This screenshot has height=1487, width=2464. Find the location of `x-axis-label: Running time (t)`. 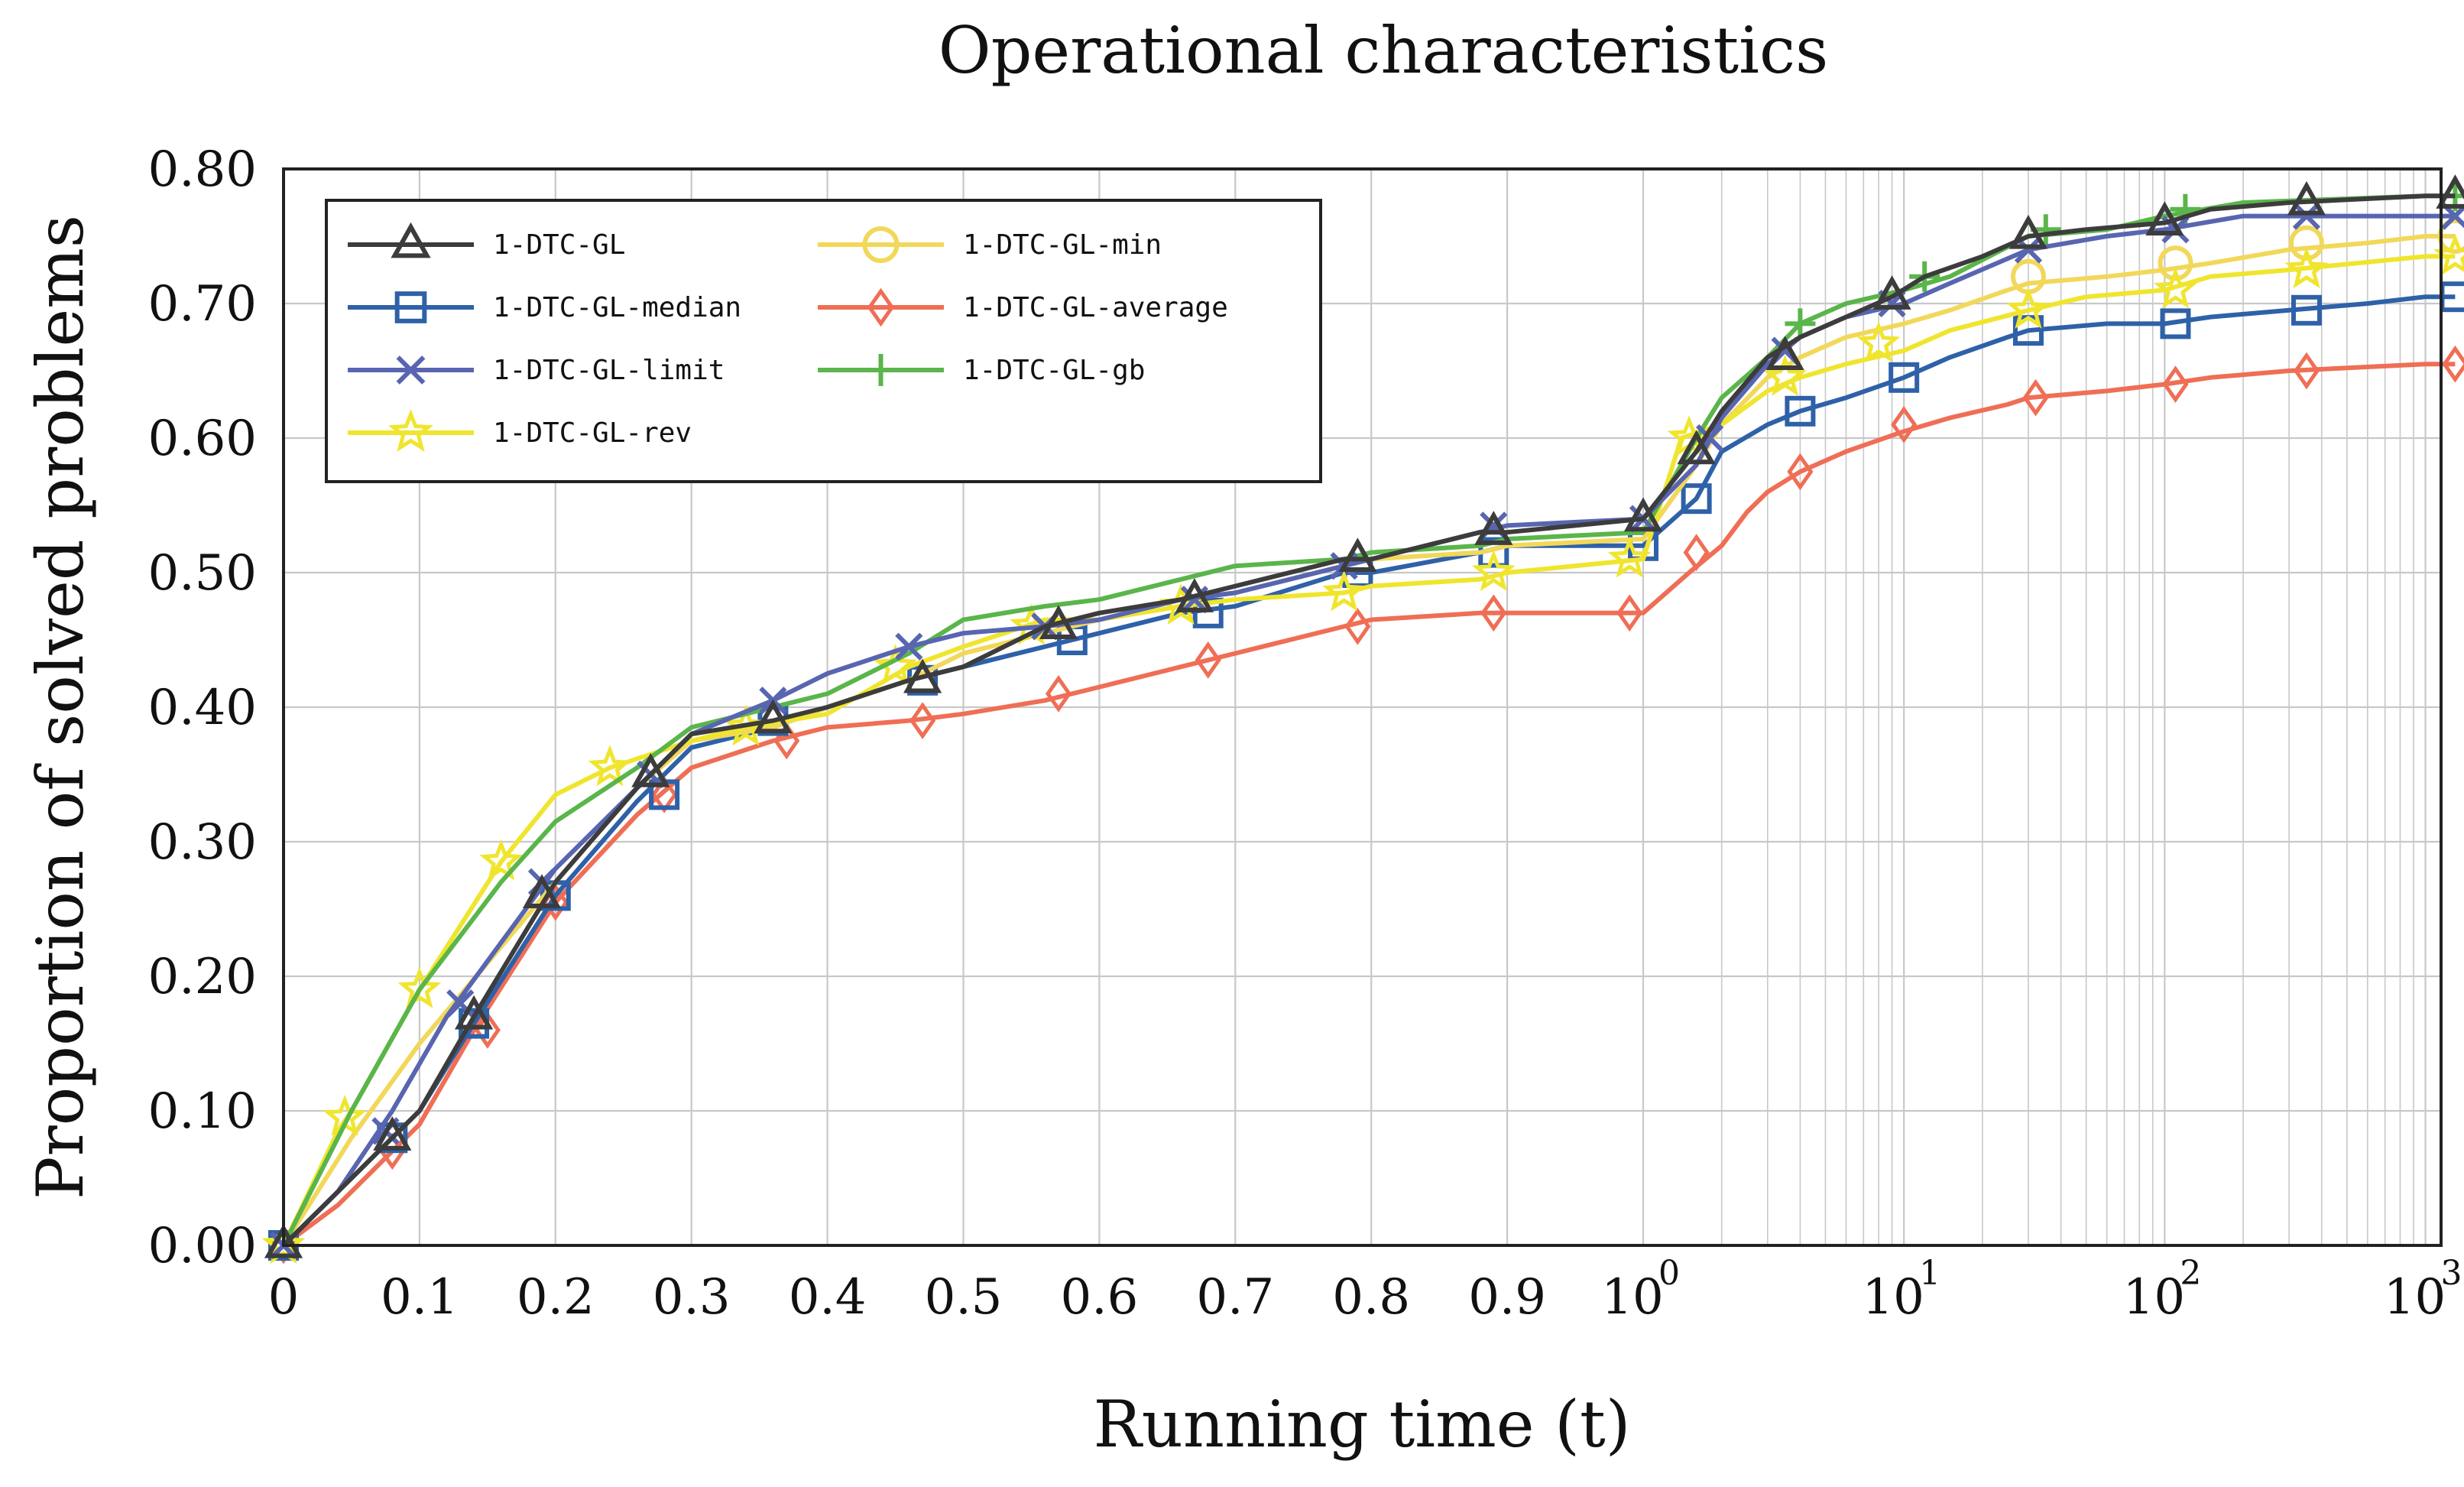

x-axis-label: Running time (t) is located at coordinates (1362, 1424).